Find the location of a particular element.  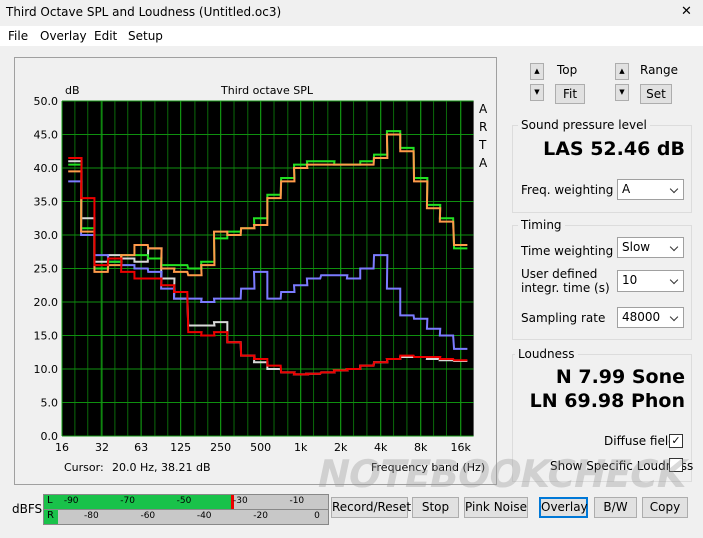

spl-reading: LAS 52.46 dB is located at coordinates (614, 149).